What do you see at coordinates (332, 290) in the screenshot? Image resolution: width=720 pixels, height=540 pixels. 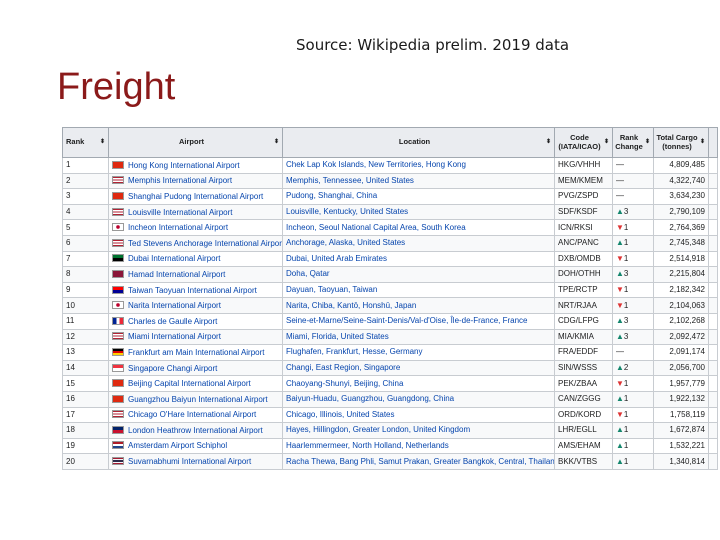 I see `location-link: Dayuan, Taoyuan, Taiwan` at bounding box center [332, 290].